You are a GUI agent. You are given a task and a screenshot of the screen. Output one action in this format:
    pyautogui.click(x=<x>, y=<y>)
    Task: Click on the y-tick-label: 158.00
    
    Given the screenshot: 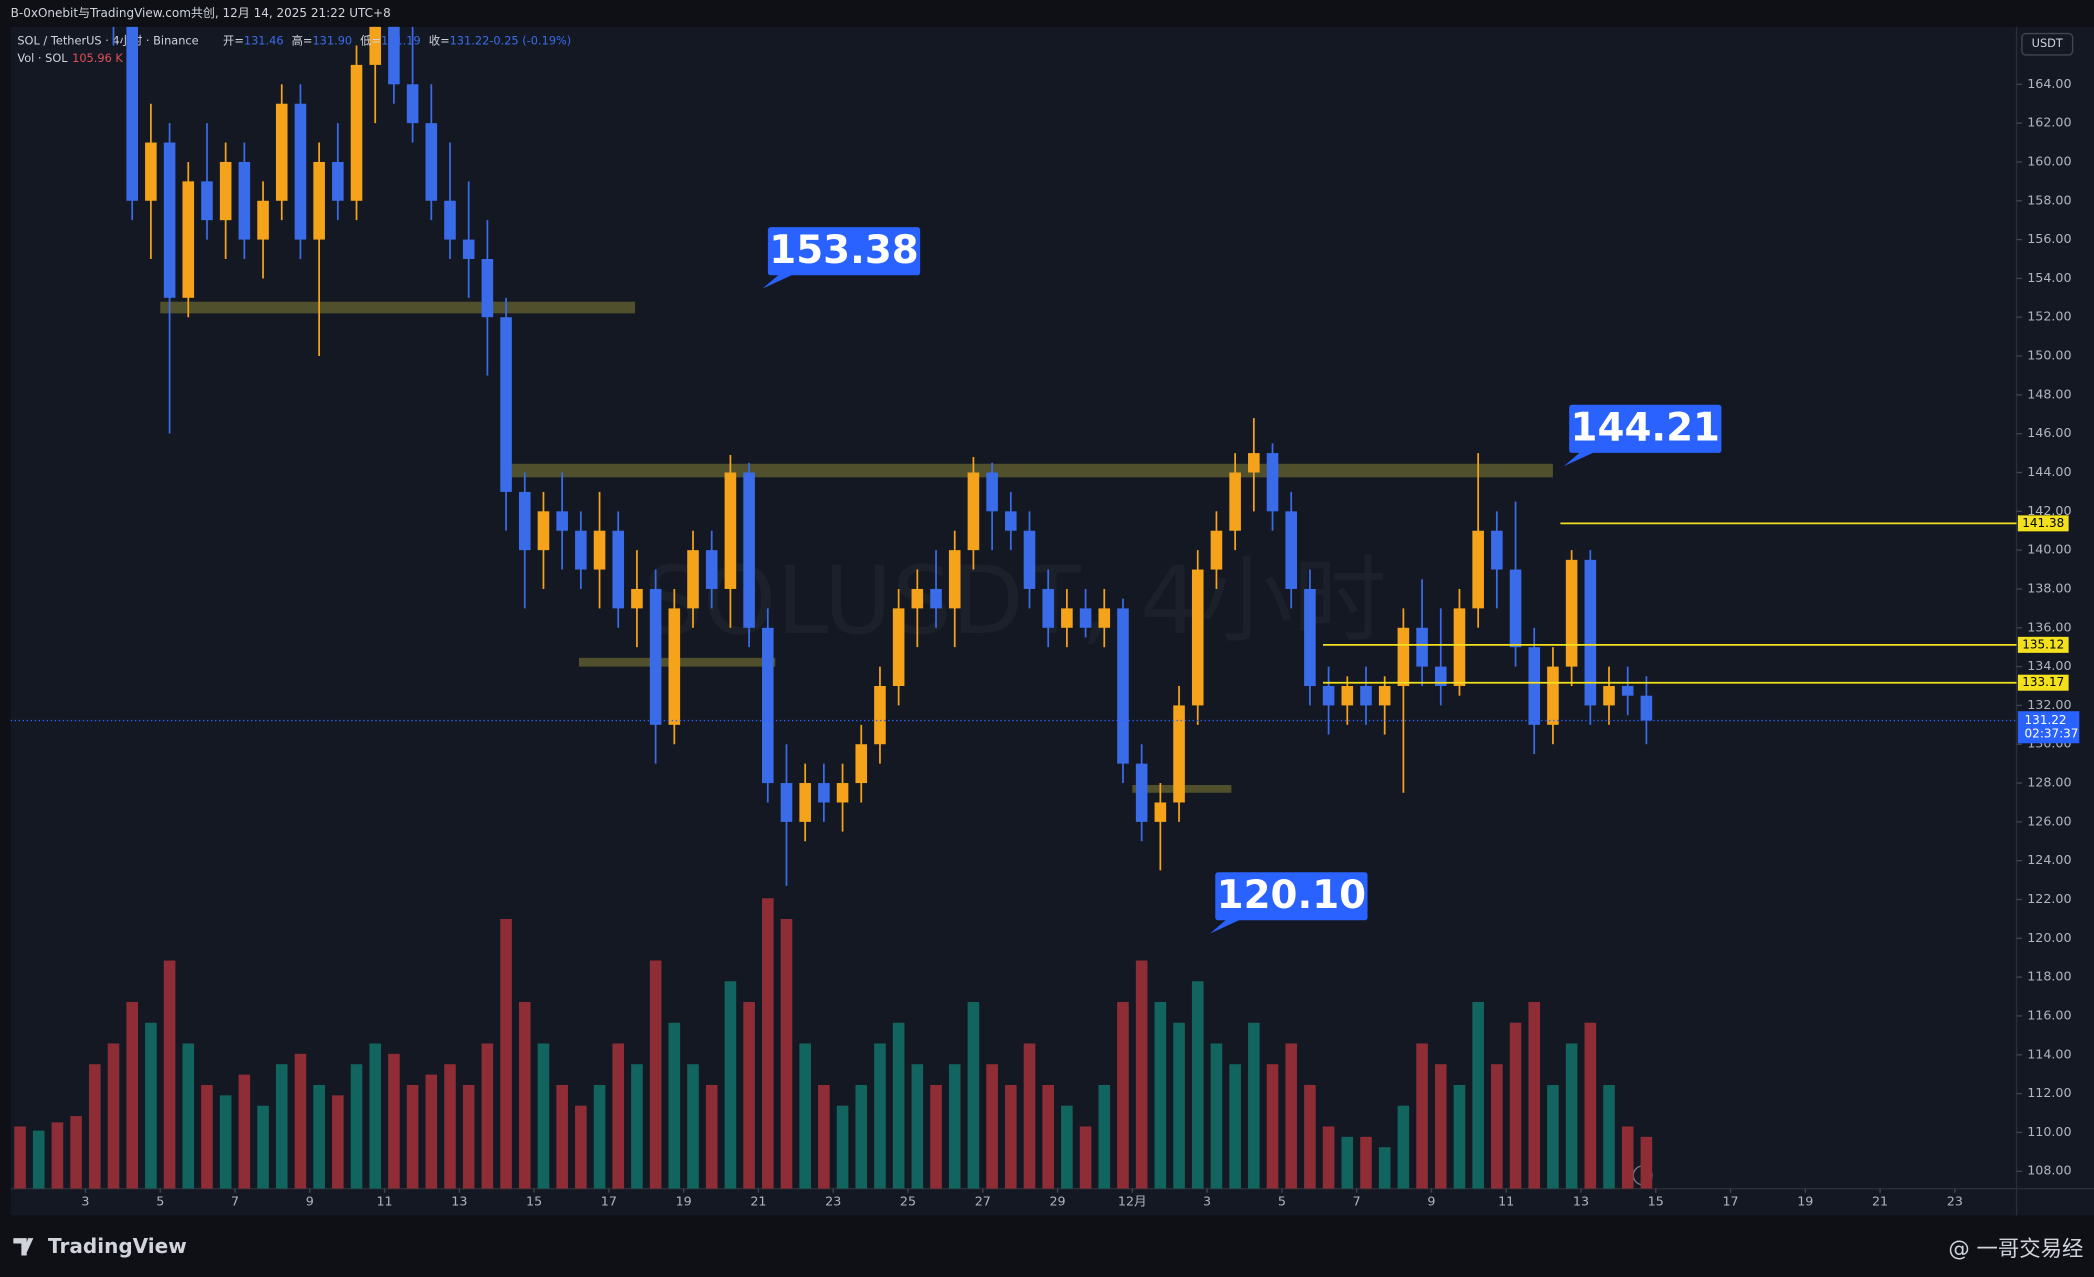 What is the action you would take?
    pyautogui.click(x=2049, y=199)
    